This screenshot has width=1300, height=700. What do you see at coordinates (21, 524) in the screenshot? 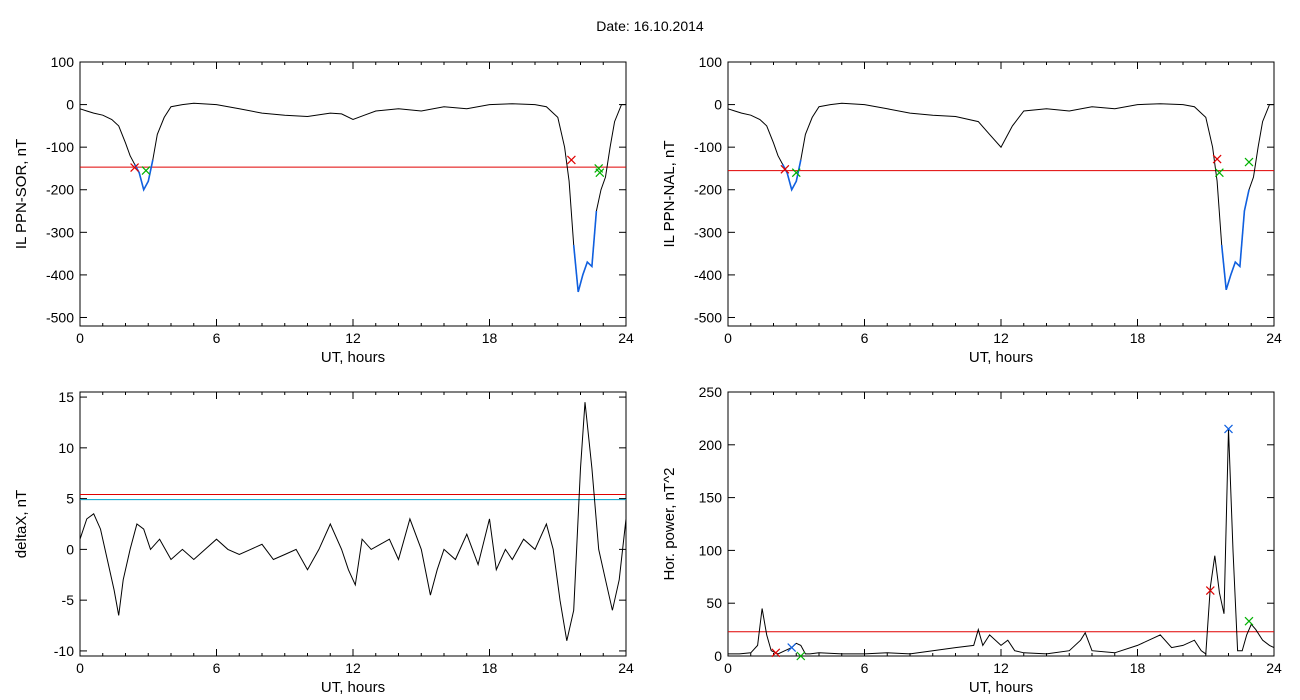
I see `y-axis-title: deltaX, nT` at bounding box center [21, 524].